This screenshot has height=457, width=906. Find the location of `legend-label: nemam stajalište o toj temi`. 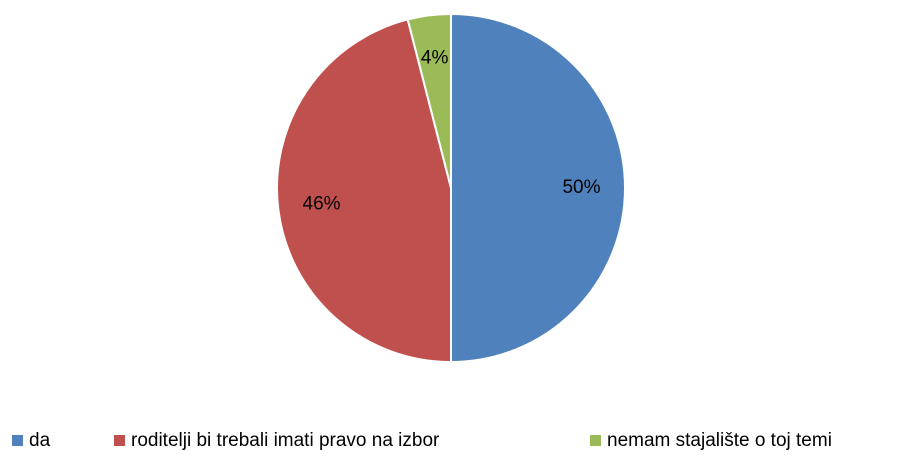

legend-label: nemam stajalište o toj temi is located at coordinates (719, 440).